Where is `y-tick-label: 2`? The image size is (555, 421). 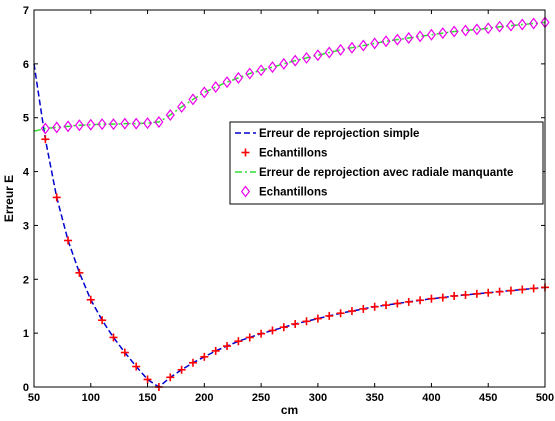
y-tick-label: 2 is located at coordinates (26, 280).